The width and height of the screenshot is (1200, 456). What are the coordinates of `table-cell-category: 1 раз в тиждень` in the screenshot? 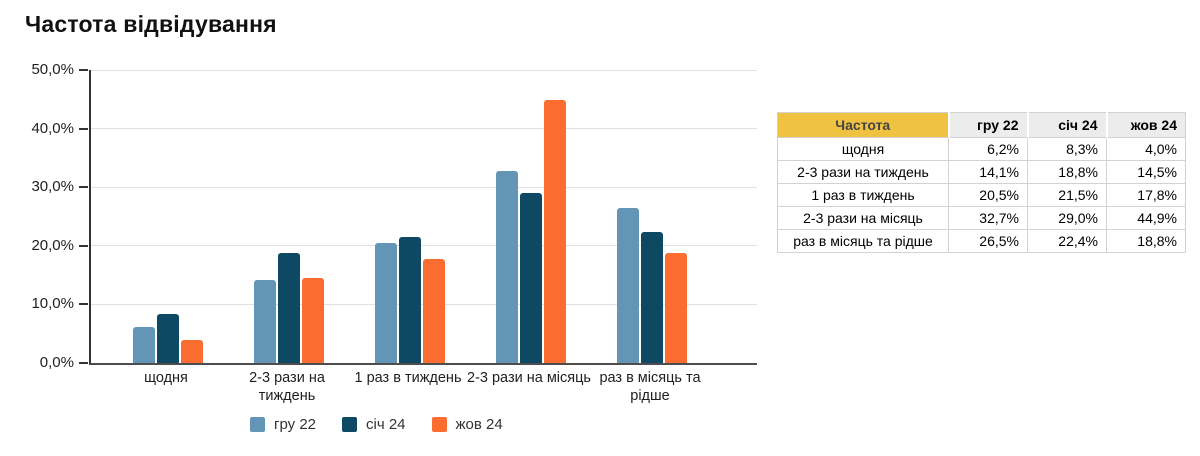 It's located at (863, 195).